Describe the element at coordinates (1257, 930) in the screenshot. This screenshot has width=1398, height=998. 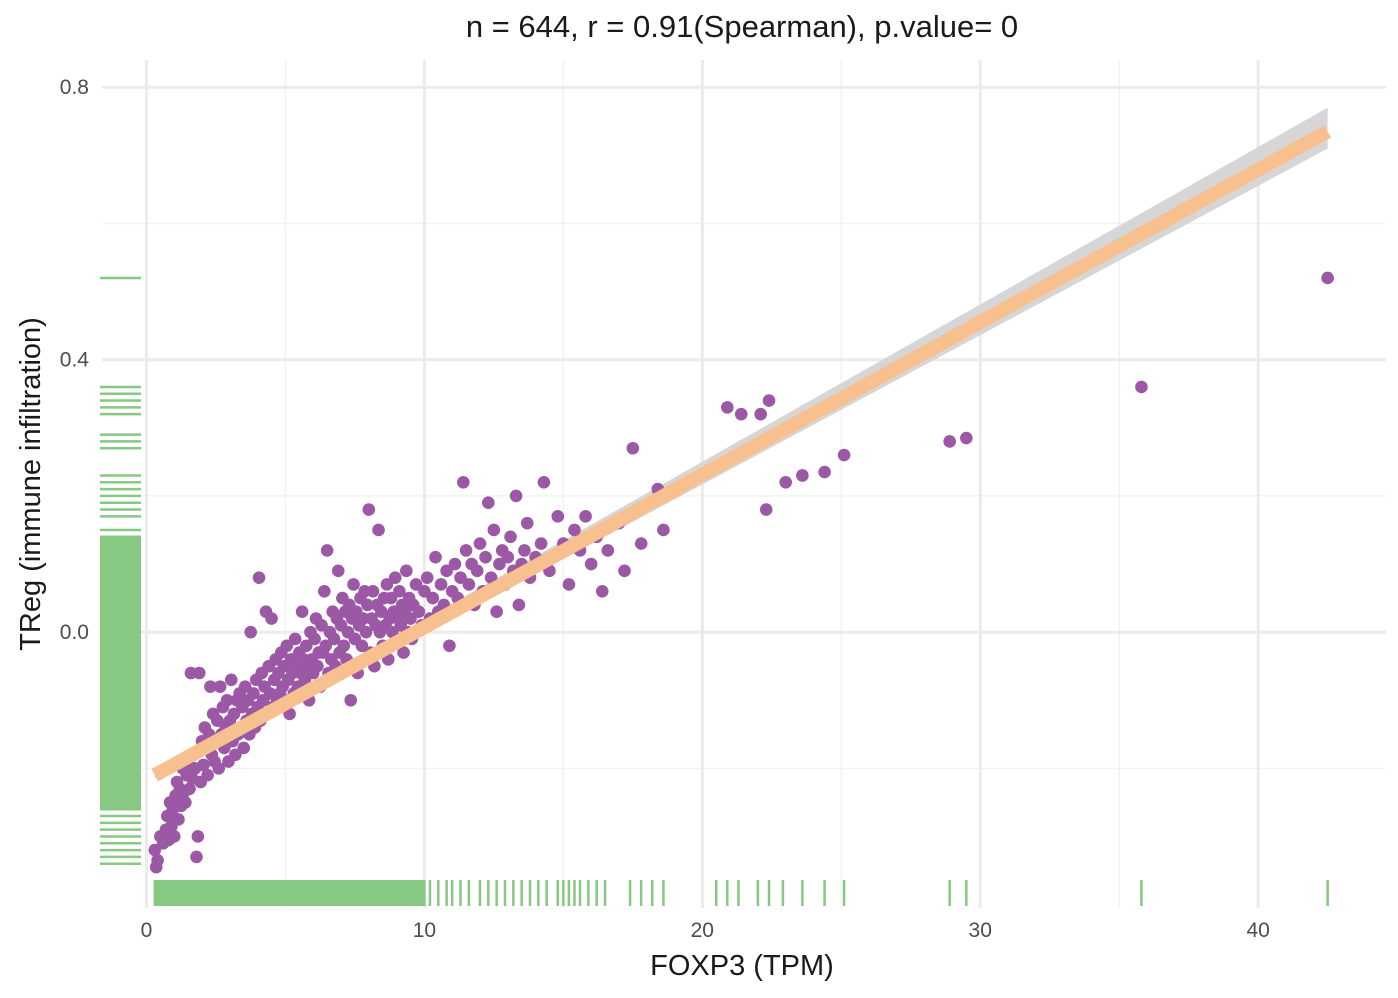
I see `x-tick-label: 40` at that location.